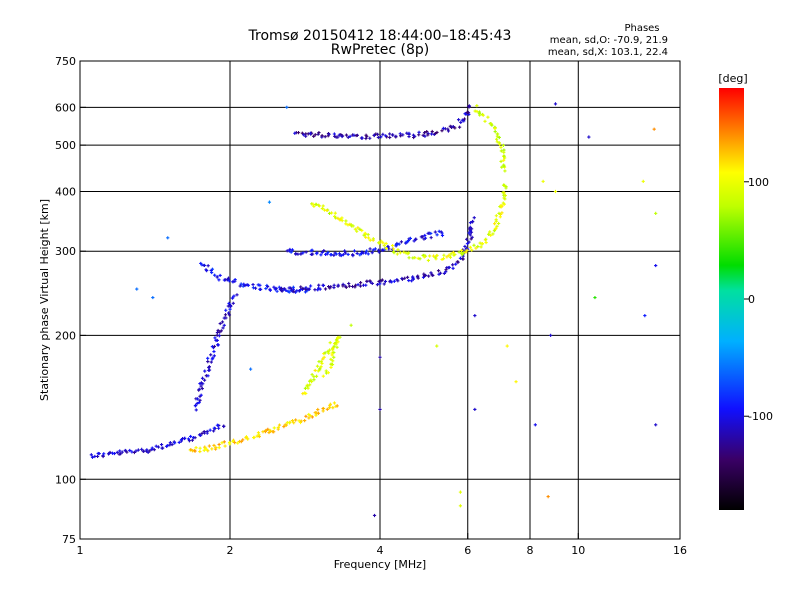 Image resolution: width=800 pixels, height=600 pixels. Describe the element at coordinates (467, 550) in the screenshot. I see `x-tick-label: 6` at that location.